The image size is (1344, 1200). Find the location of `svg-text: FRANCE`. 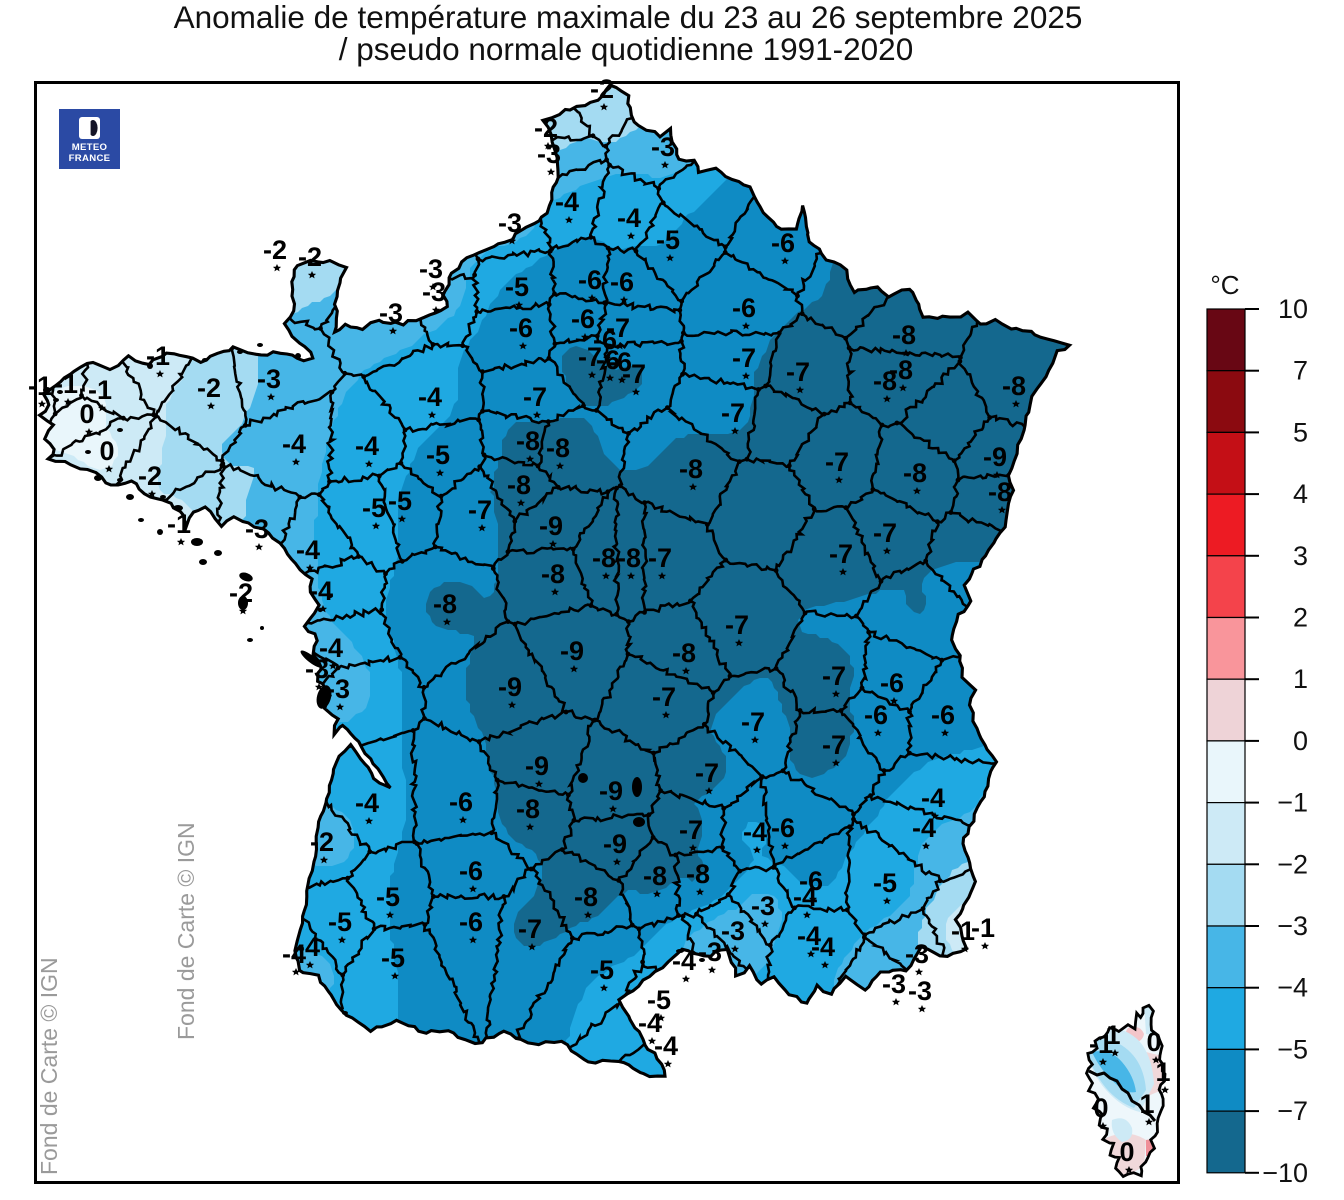

svg-text: FRANCE is located at coordinates (90, 158).